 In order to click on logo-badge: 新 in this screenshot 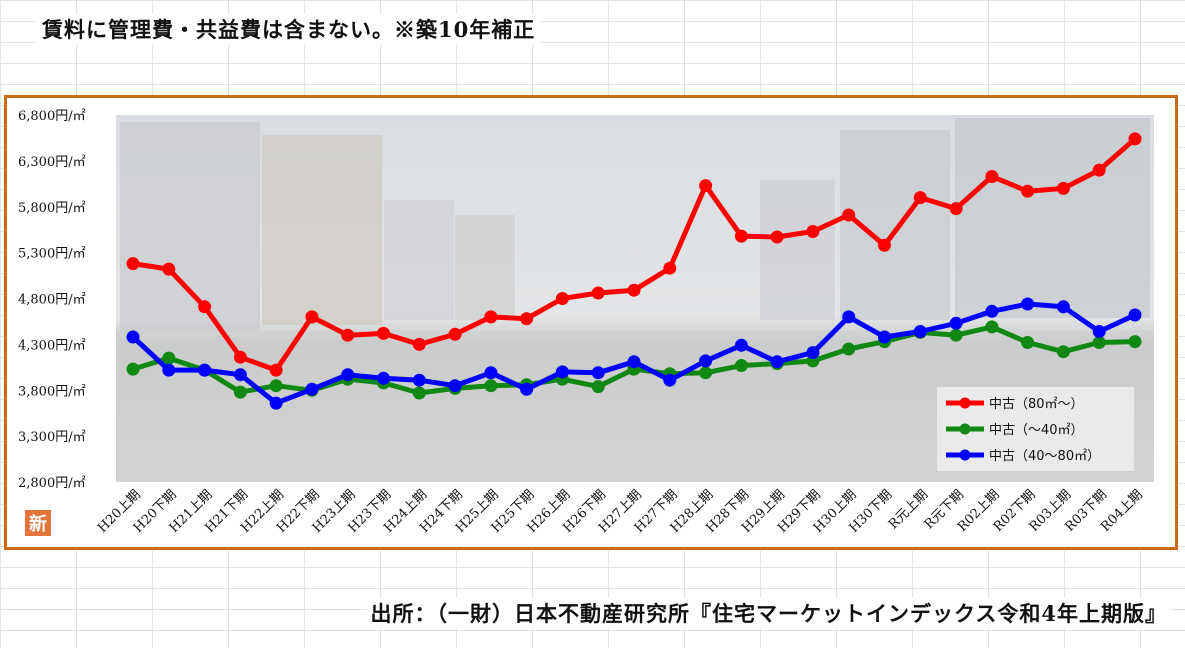, I will do `click(39, 523)`.